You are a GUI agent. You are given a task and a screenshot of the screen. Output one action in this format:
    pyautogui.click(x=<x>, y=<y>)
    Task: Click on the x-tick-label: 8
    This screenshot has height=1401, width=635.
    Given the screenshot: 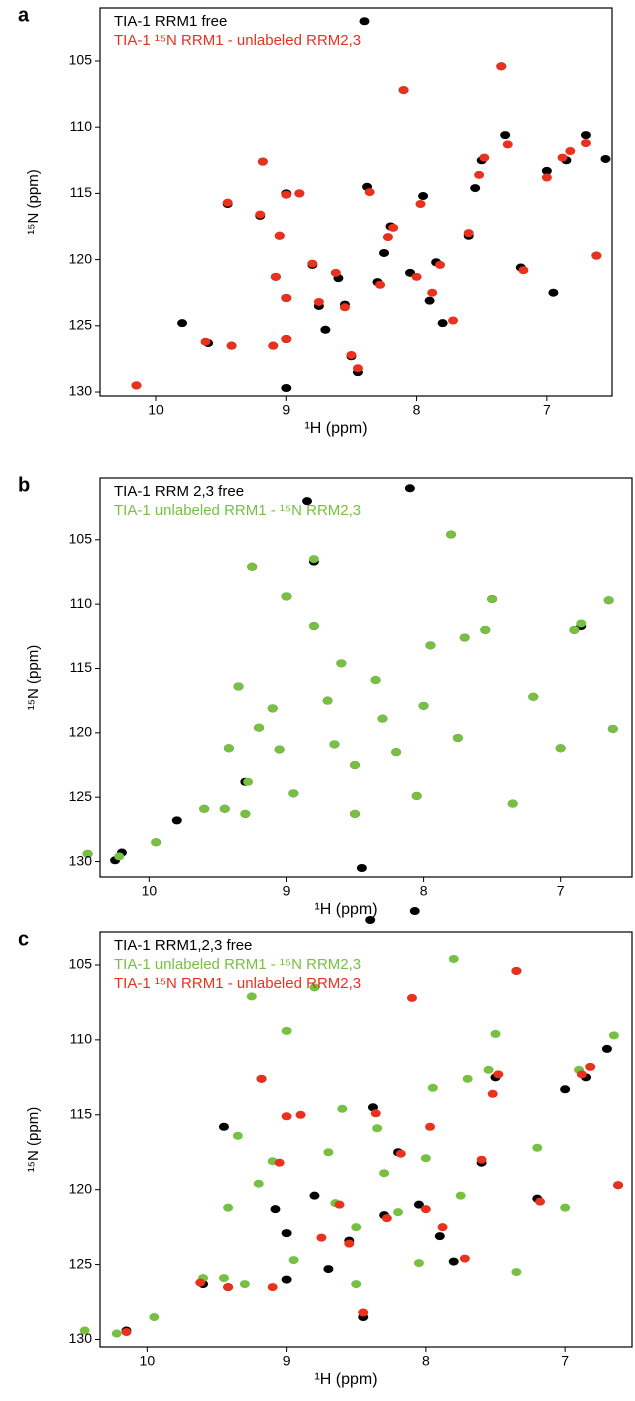 What is the action you would take?
    pyautogui.click(x=417, y=410)
    